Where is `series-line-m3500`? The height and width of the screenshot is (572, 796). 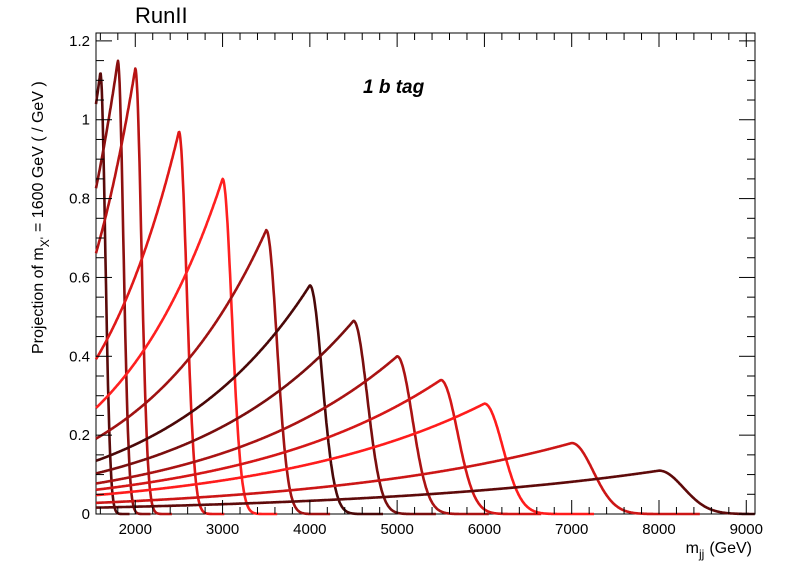
series-line-m3500 is located at coordinates (213, 372).